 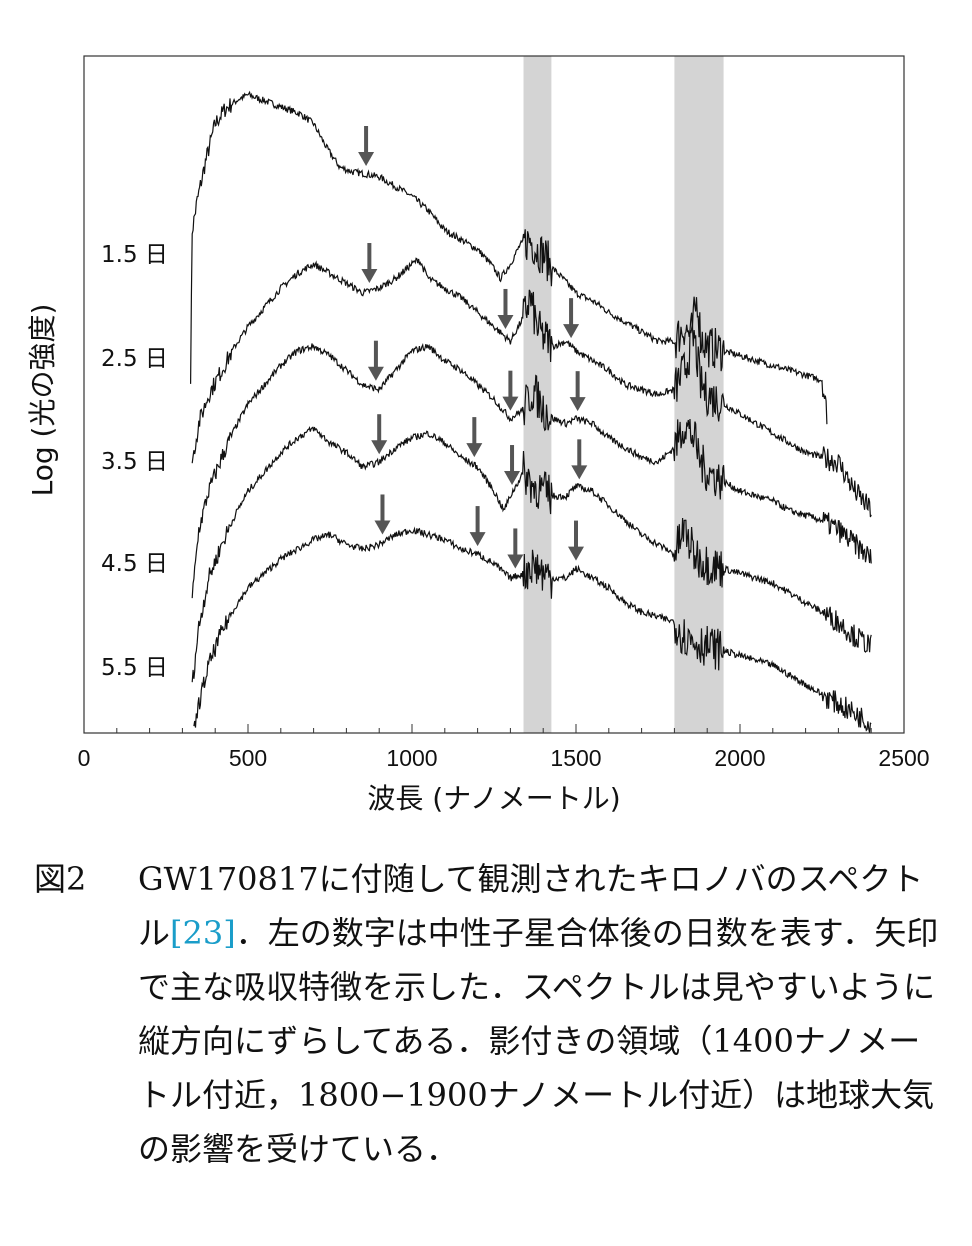 What do you see at coordinates (411, 758) in the screenshot?
I see `x-tick-label-1000: 1000` at bounding box center [411, 758].